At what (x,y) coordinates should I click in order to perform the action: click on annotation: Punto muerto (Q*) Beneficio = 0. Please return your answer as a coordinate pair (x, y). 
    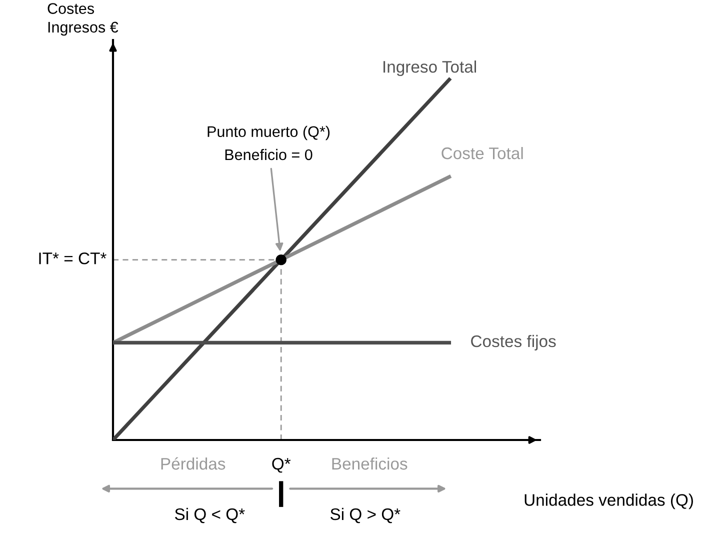
    Looking at the image, I should click on (269, 143).